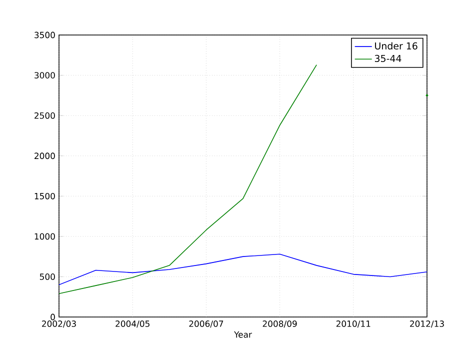  I want to click on y-tick-label: 500, so click(47, 277).